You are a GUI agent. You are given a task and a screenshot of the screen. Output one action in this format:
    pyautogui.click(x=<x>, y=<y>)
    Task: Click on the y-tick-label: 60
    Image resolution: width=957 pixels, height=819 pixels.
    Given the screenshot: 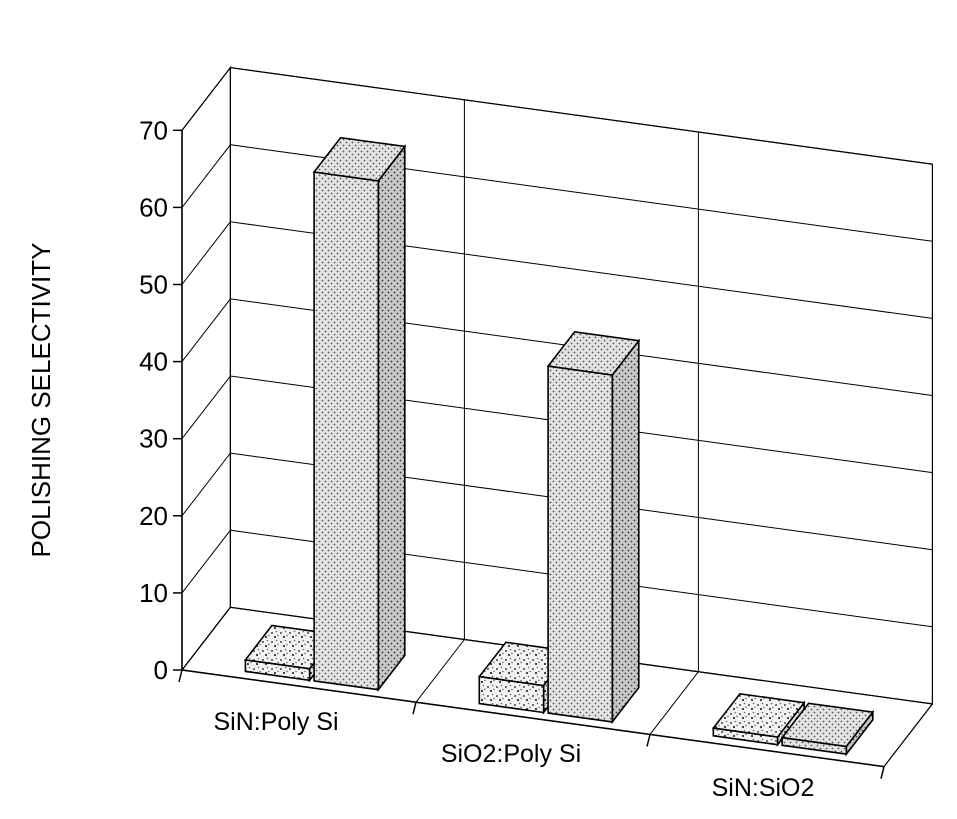 What is the action you would take?
    pyautogui.click(x=153, y=207)
    